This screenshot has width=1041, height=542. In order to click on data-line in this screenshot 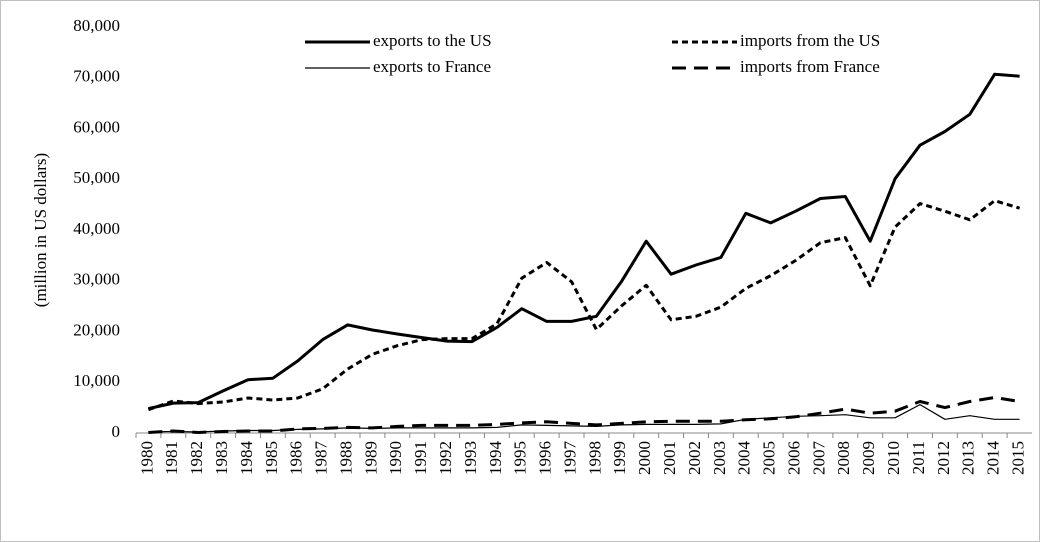, I will do `click(584, 415)`.